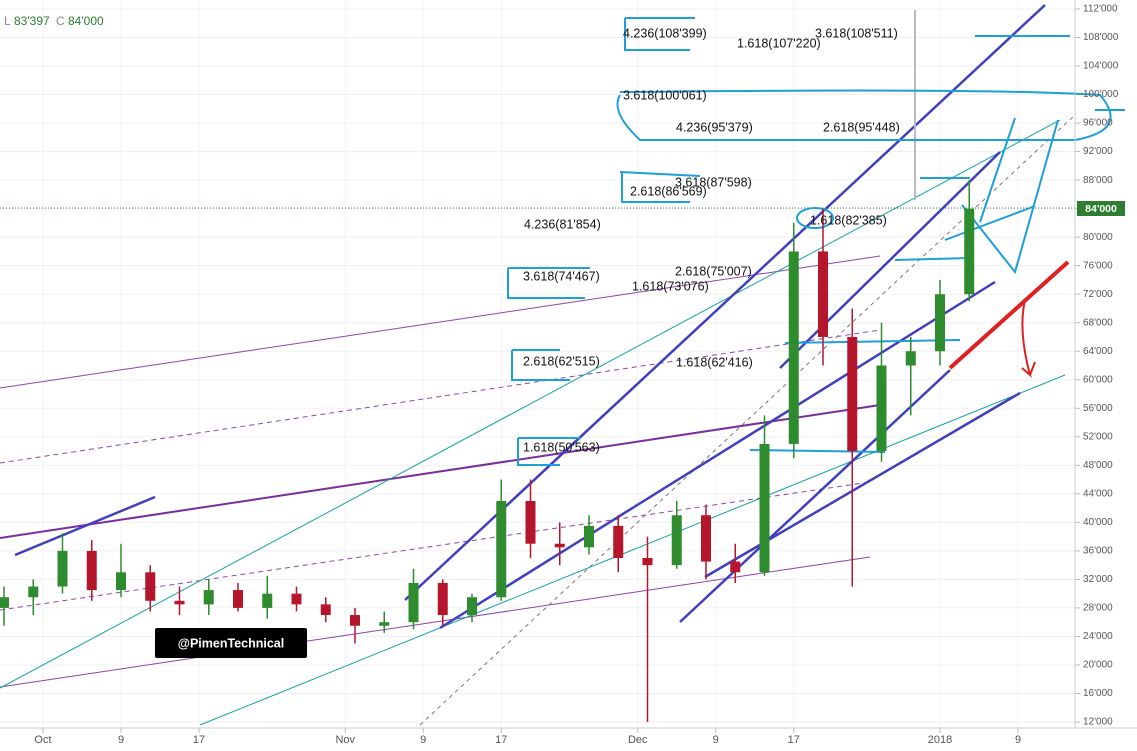 The width and height of the screenshot is (1137, 751). Describe the element at coordinates (1101, 94) in the screenshot. I see `y-tick-label: 100'000` at that location.